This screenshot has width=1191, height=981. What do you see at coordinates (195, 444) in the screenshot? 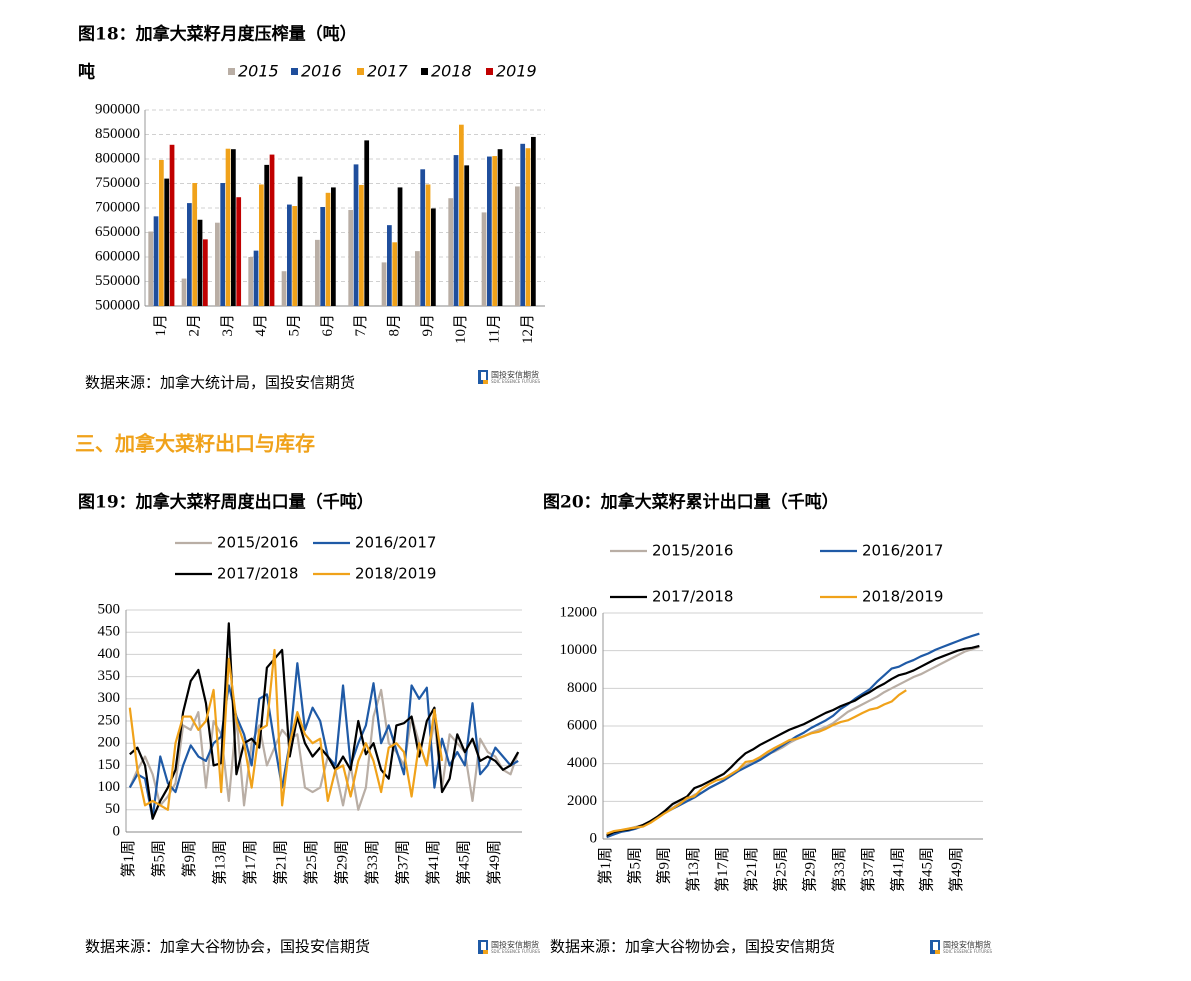
I see `section-heading: 三、加拿大菜籽出口与库存` at bounding box center [195, 444].